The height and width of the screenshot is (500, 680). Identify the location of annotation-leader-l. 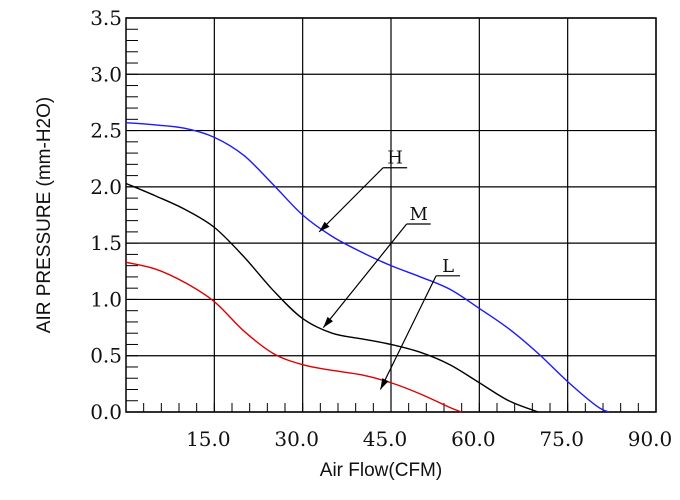
(408, 332).